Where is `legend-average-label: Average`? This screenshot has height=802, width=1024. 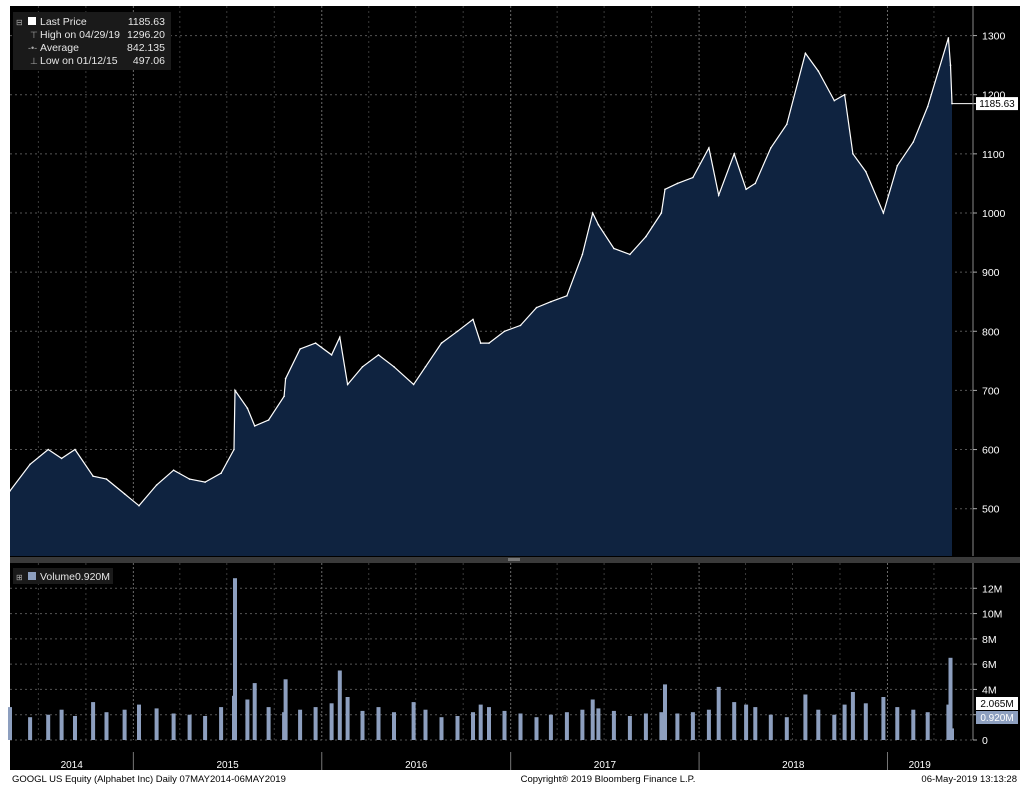 legend-average-label: Average is located at coordinates (59, 48).